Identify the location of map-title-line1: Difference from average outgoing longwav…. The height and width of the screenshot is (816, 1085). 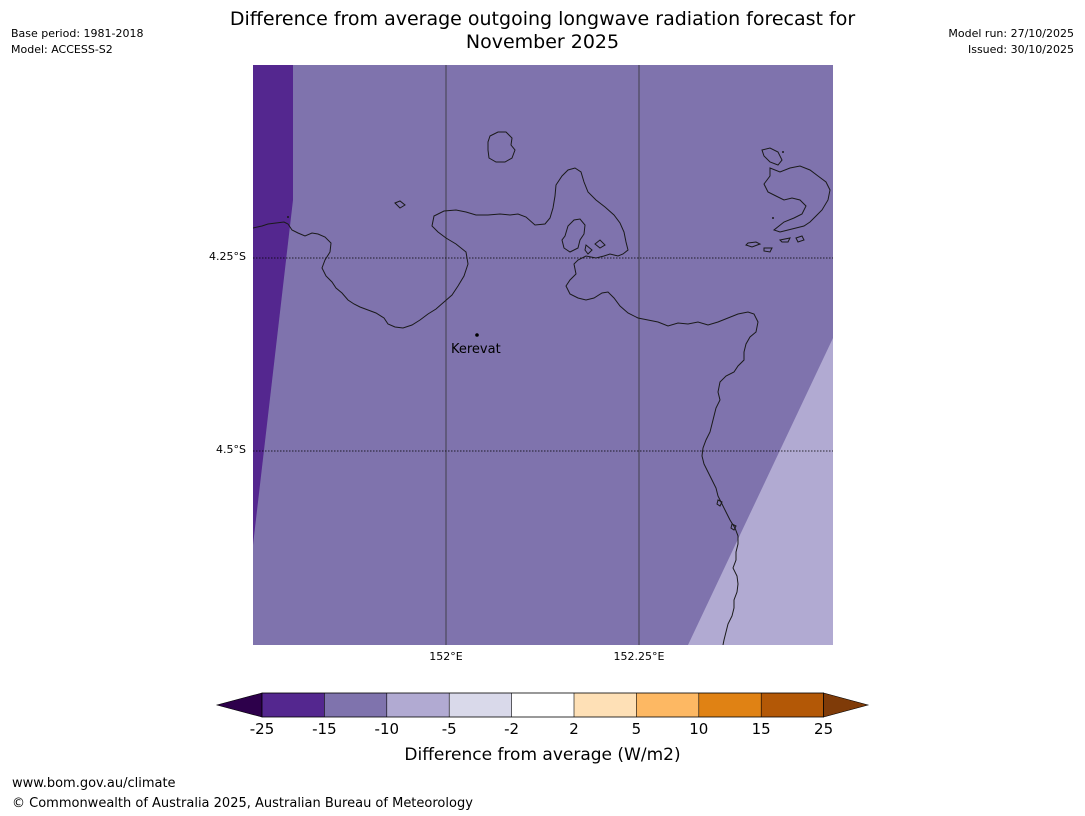
(542, 19).